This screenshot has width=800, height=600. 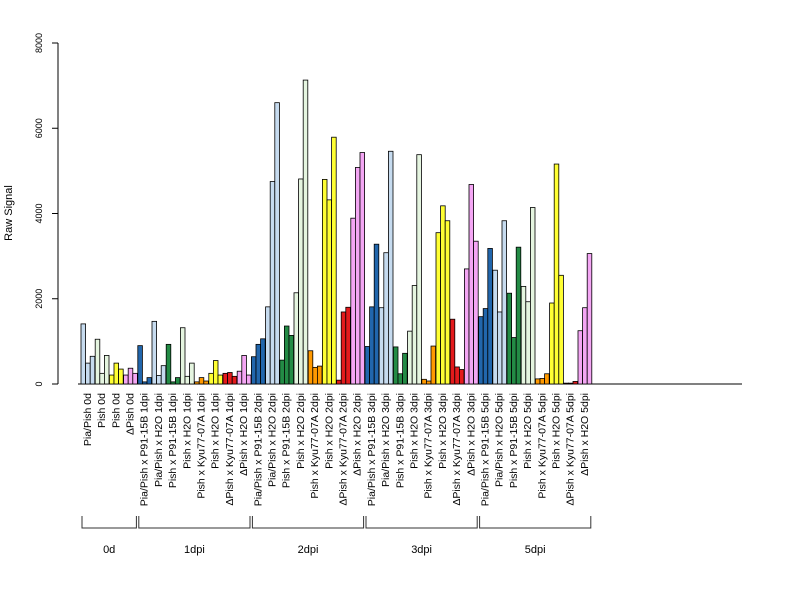 I want to click on category-label: ΔPish x H2O 5dpi, so click(x=585, y=434).